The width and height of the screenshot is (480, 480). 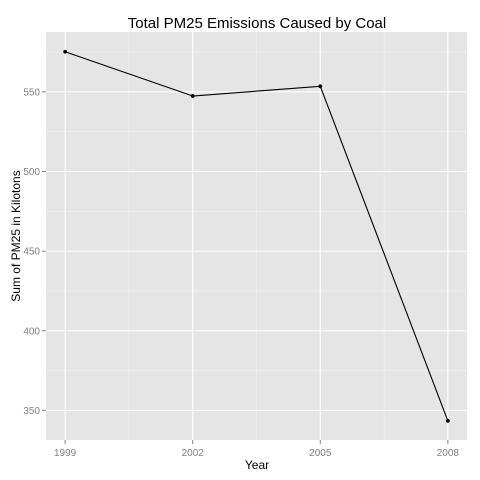 I want to click on y-tick-label: 450, so click(x=31, y=252).